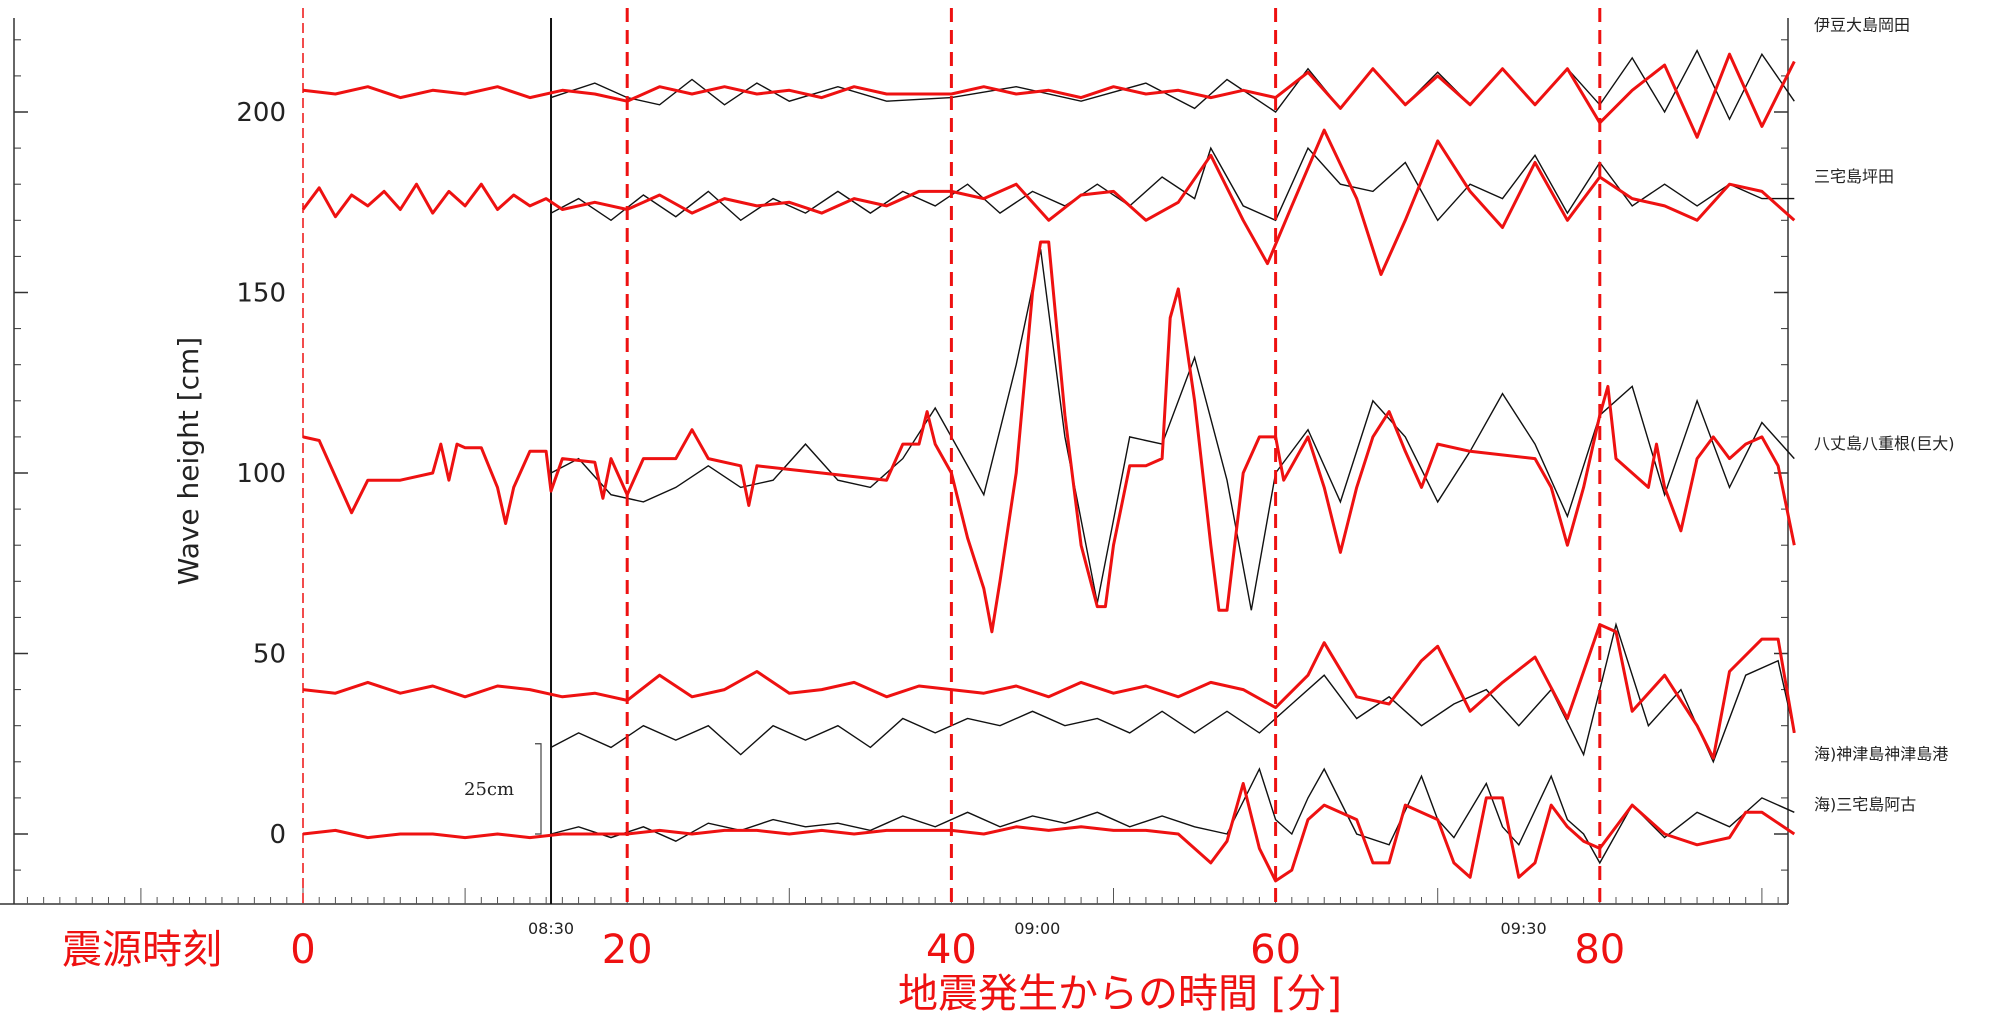 The height and width of the screenshot is (1015, 1992). I want to click on clock-time-label: 09:00, so click(1037, 928).